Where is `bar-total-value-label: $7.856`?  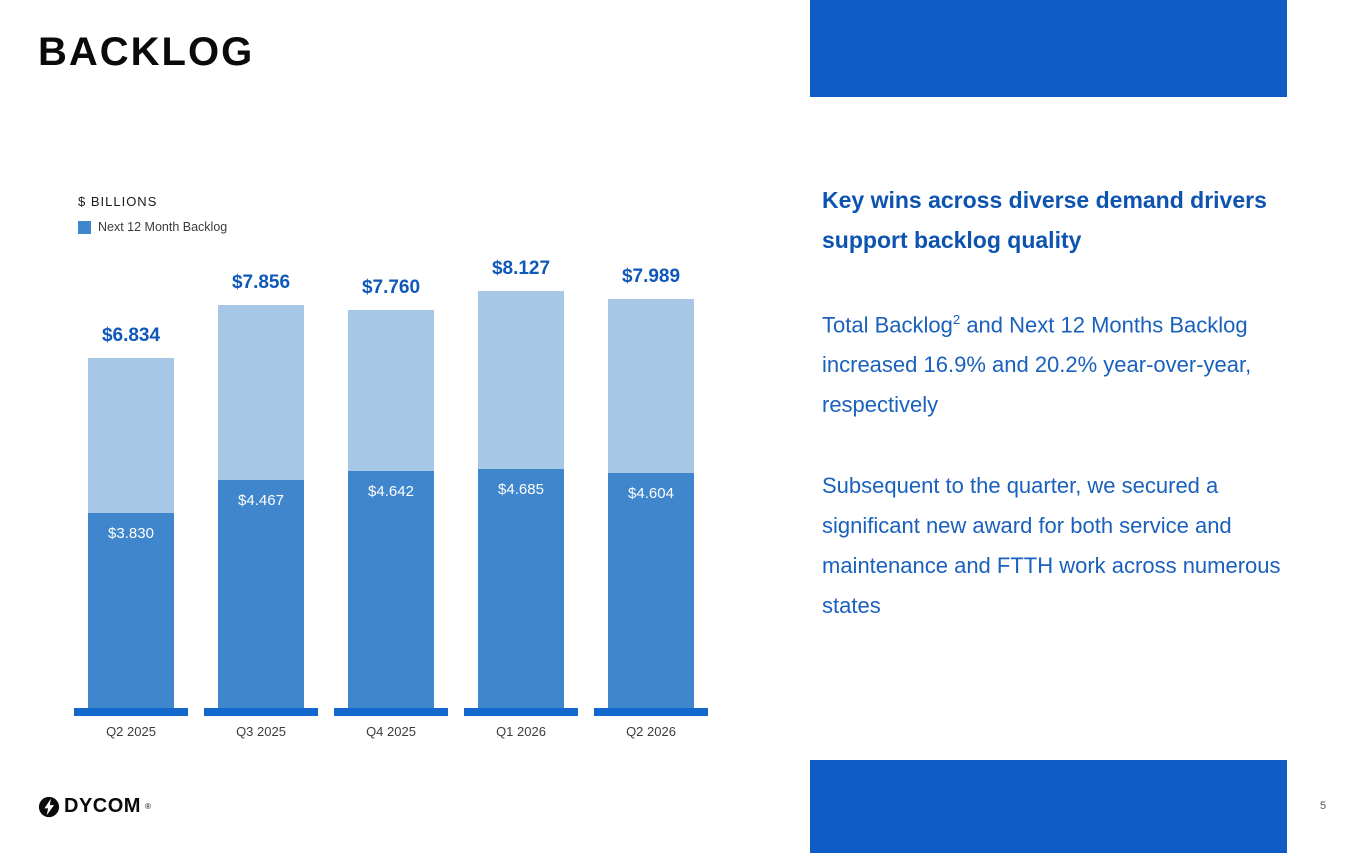
bar-total-value-label: $7.856 is located at coordinates (261, 282).